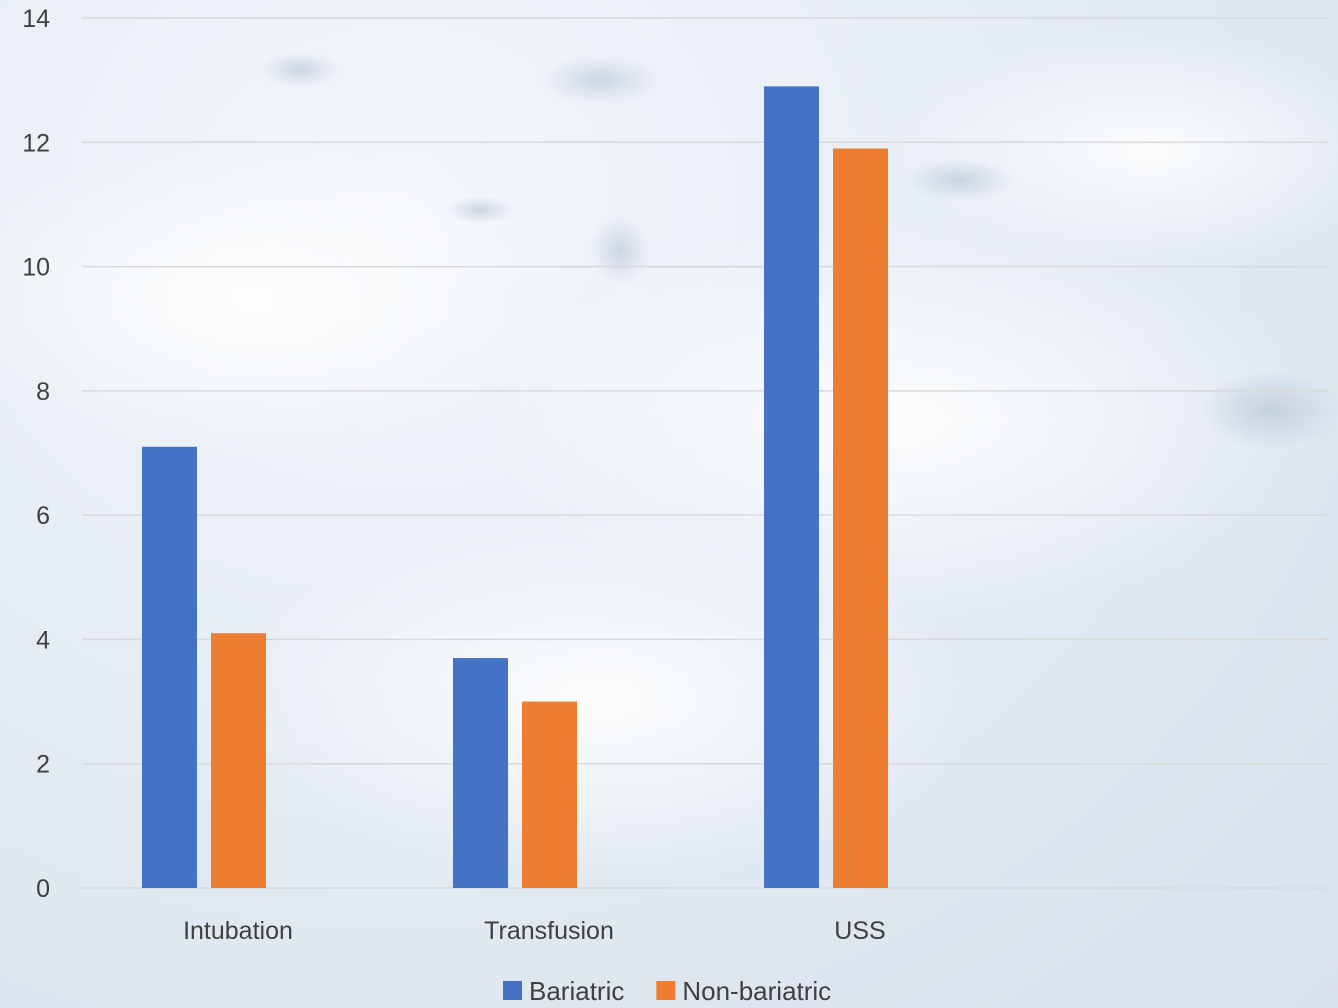  I want to click on x-category-label: Intubation, so click(238, 931).